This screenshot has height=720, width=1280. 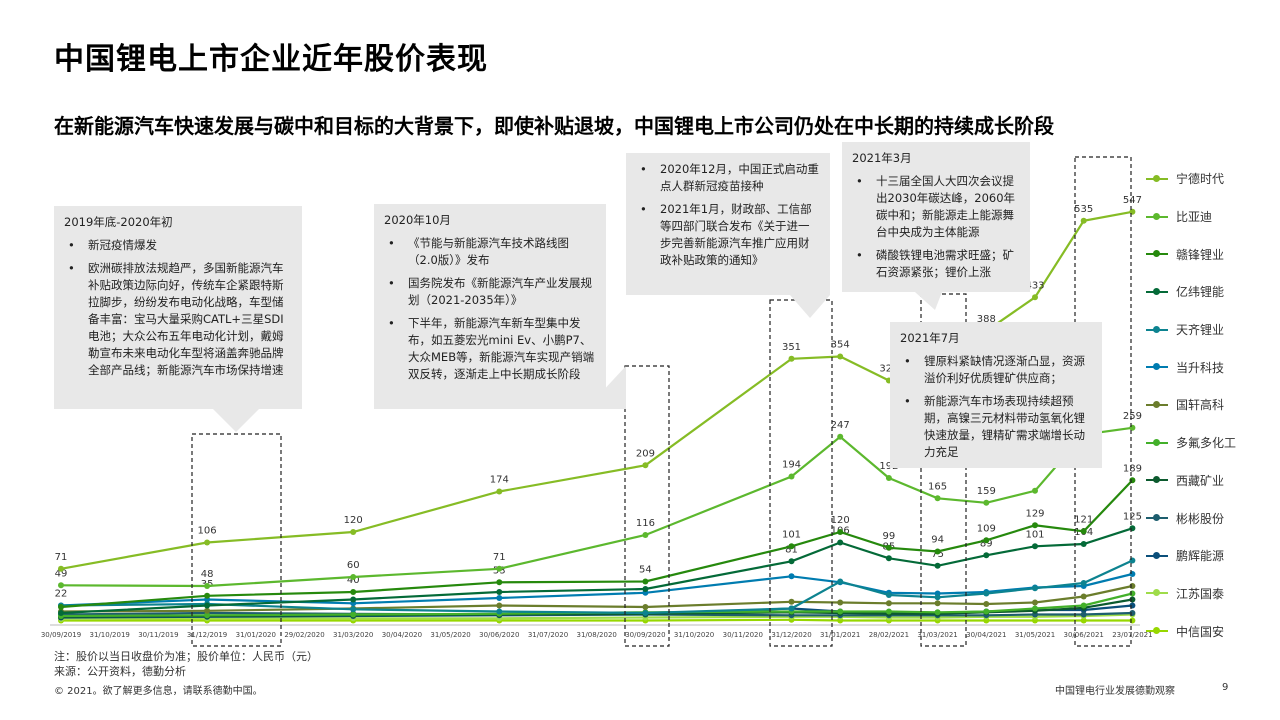 I want to click on x-tick-label: 31/10/2020, so click(x=694, y=635).